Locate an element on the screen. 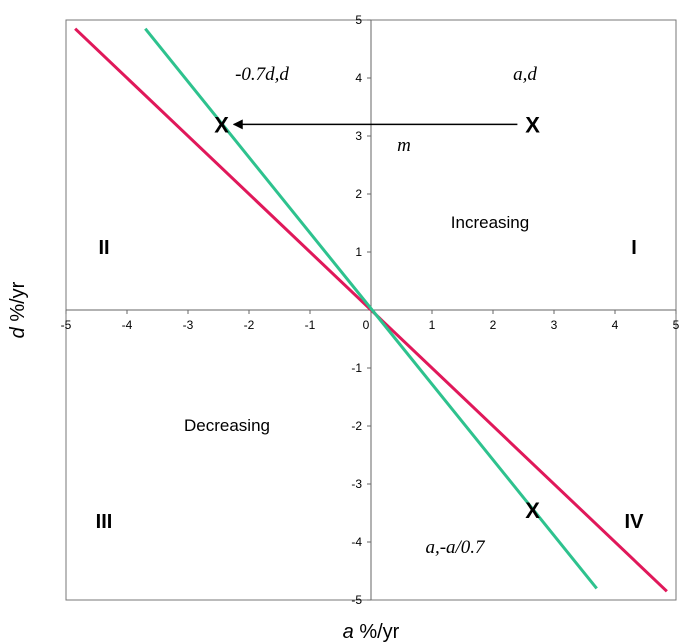 Image resolution: width=680 pixels, height=644 pixels. y-tick-label: -2 is located at coordinates (356, 426).